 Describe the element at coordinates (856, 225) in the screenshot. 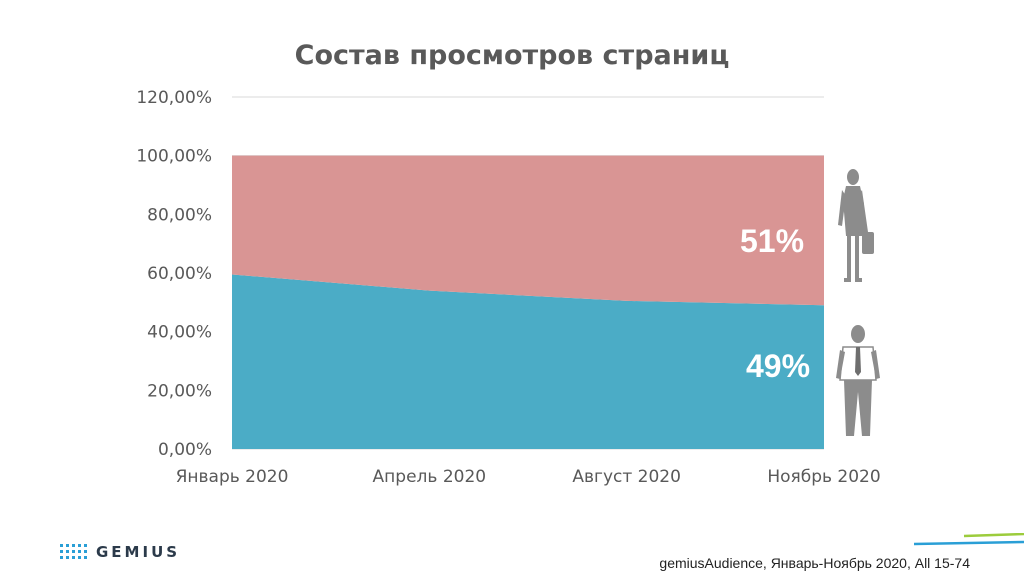

I see `woman-silhouette-icon` at that location.